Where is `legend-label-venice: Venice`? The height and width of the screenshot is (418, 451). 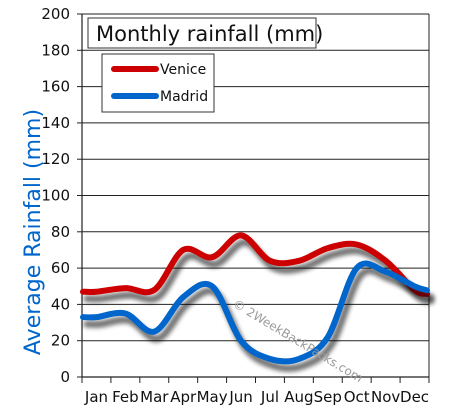
legend-label-venice: Venice is located at coordinates (183, 70).